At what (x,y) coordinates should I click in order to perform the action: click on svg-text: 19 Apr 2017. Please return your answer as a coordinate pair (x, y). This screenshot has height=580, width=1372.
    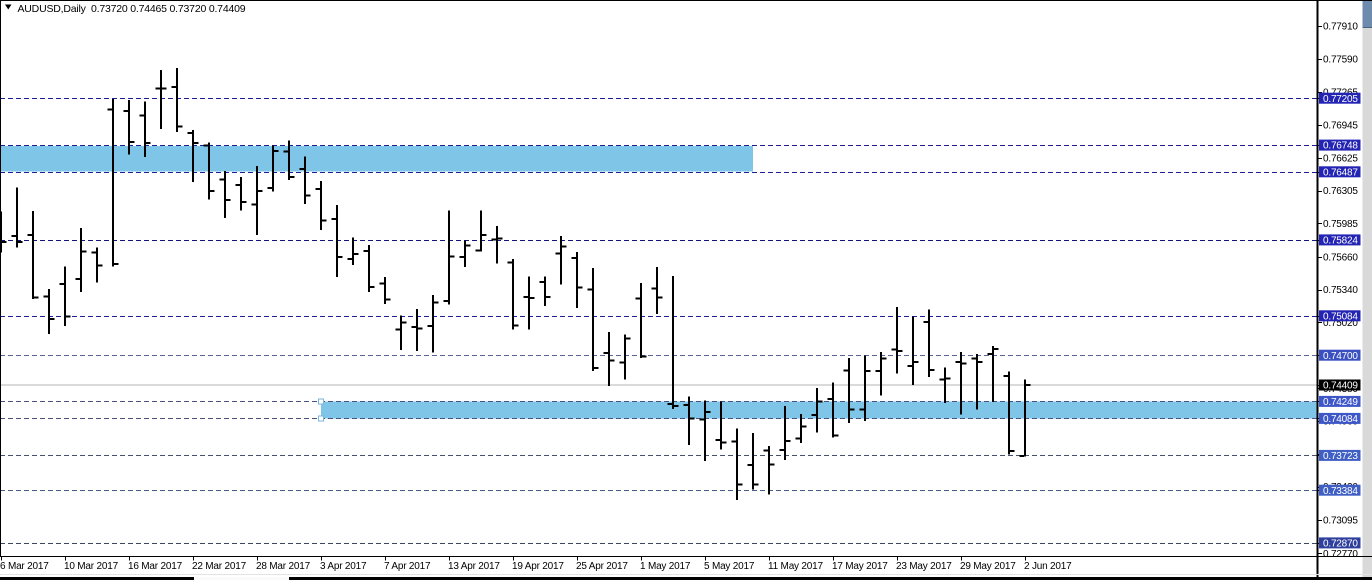
    Looking at the image, I should click on (538, 566).